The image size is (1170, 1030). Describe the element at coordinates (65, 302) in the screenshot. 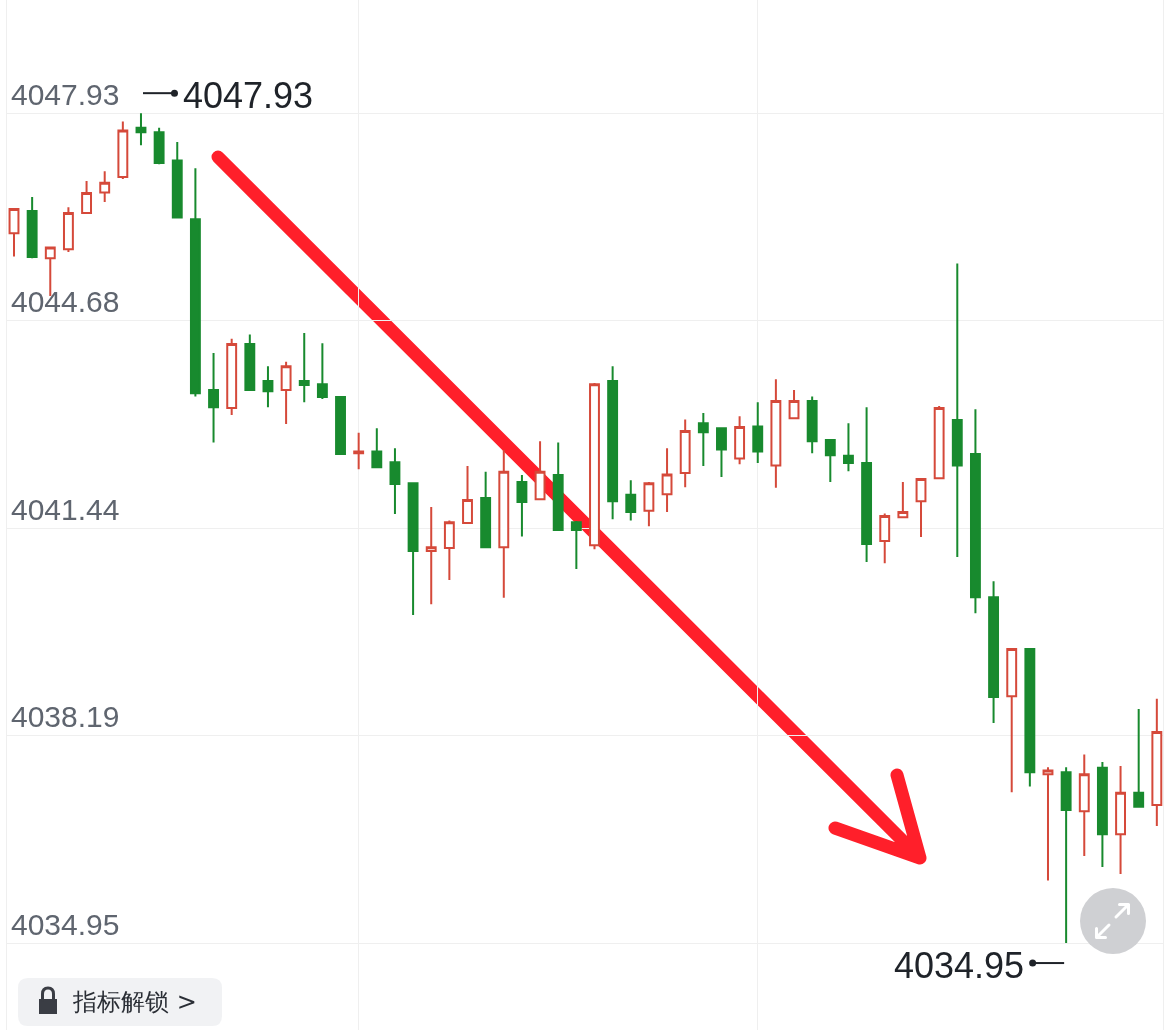

I see `y-tick-label: 4044.68` at that location.